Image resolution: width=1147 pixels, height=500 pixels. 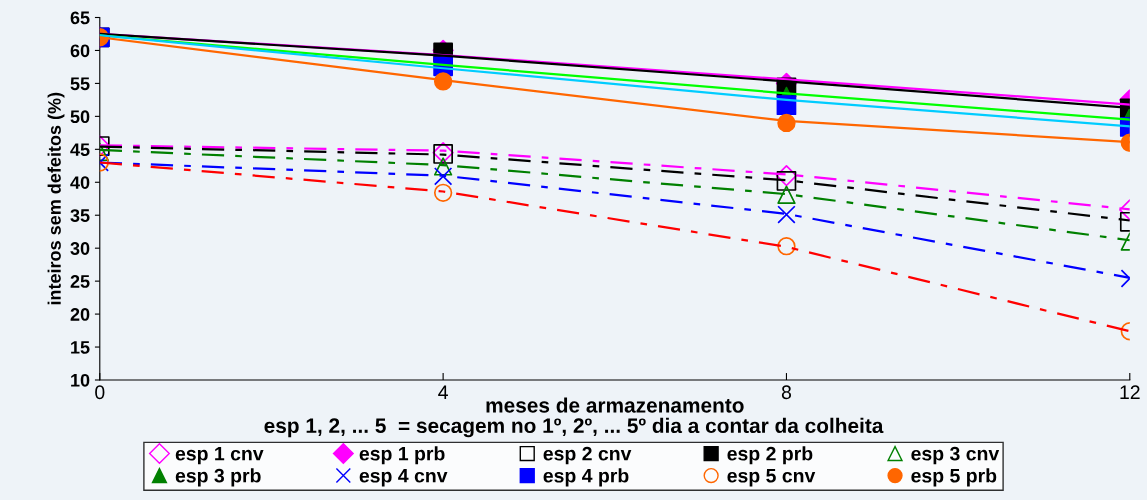 I want to click on x-tick-label: 12, so click(x=1130, y=392).